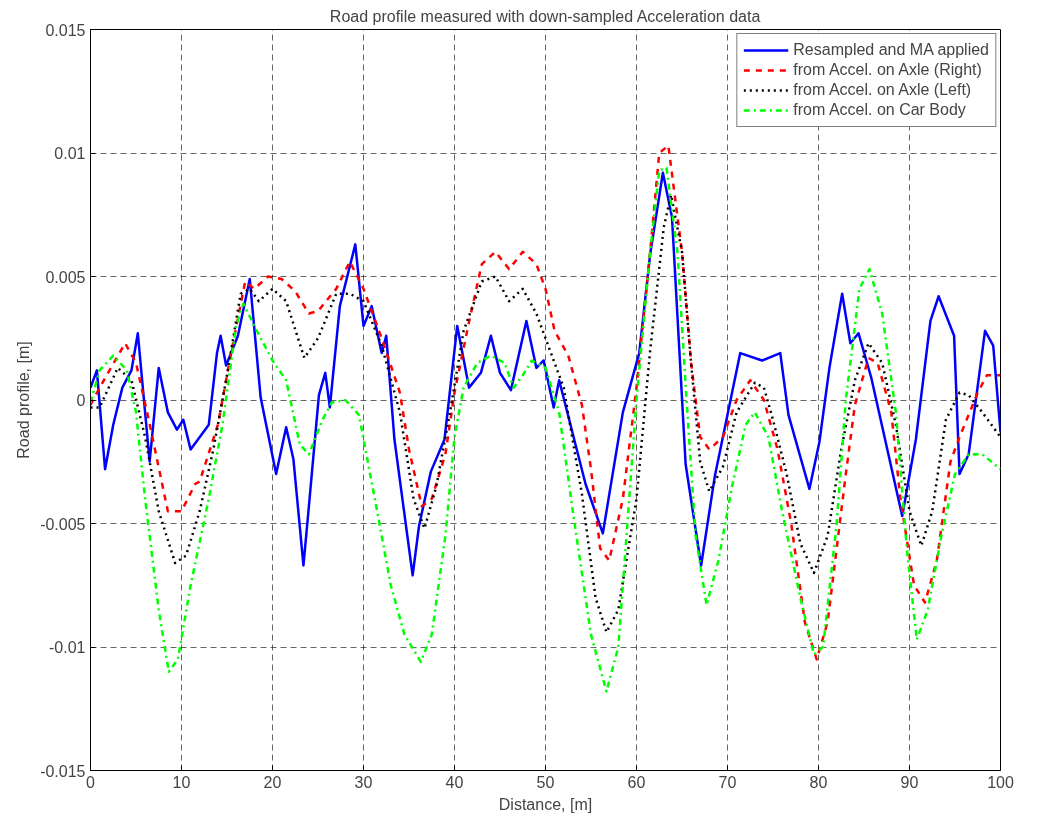 This screenshot has width=1058, height=829. I want to click on legend-label: from Accel. on Axle (Left), so click(882, 90).